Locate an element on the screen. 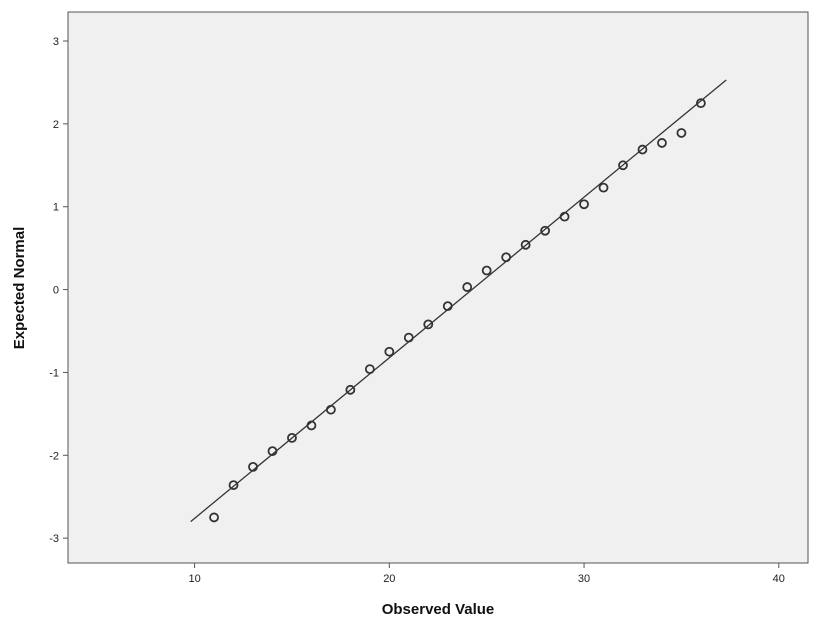  y-axis-title: Expected Normal is located at coordinates (19, 288).